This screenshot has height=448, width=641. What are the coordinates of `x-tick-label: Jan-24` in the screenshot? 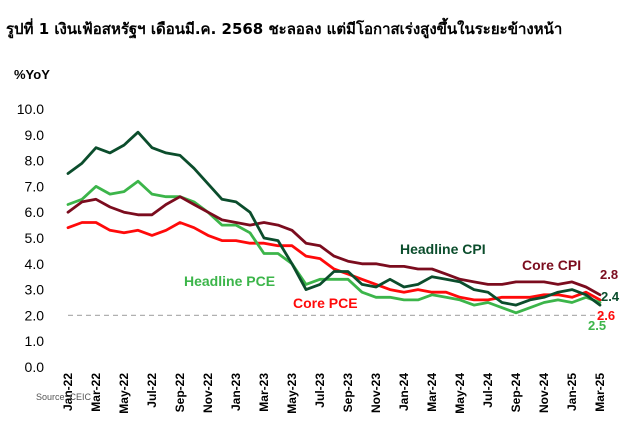 It's located at (404, 392).